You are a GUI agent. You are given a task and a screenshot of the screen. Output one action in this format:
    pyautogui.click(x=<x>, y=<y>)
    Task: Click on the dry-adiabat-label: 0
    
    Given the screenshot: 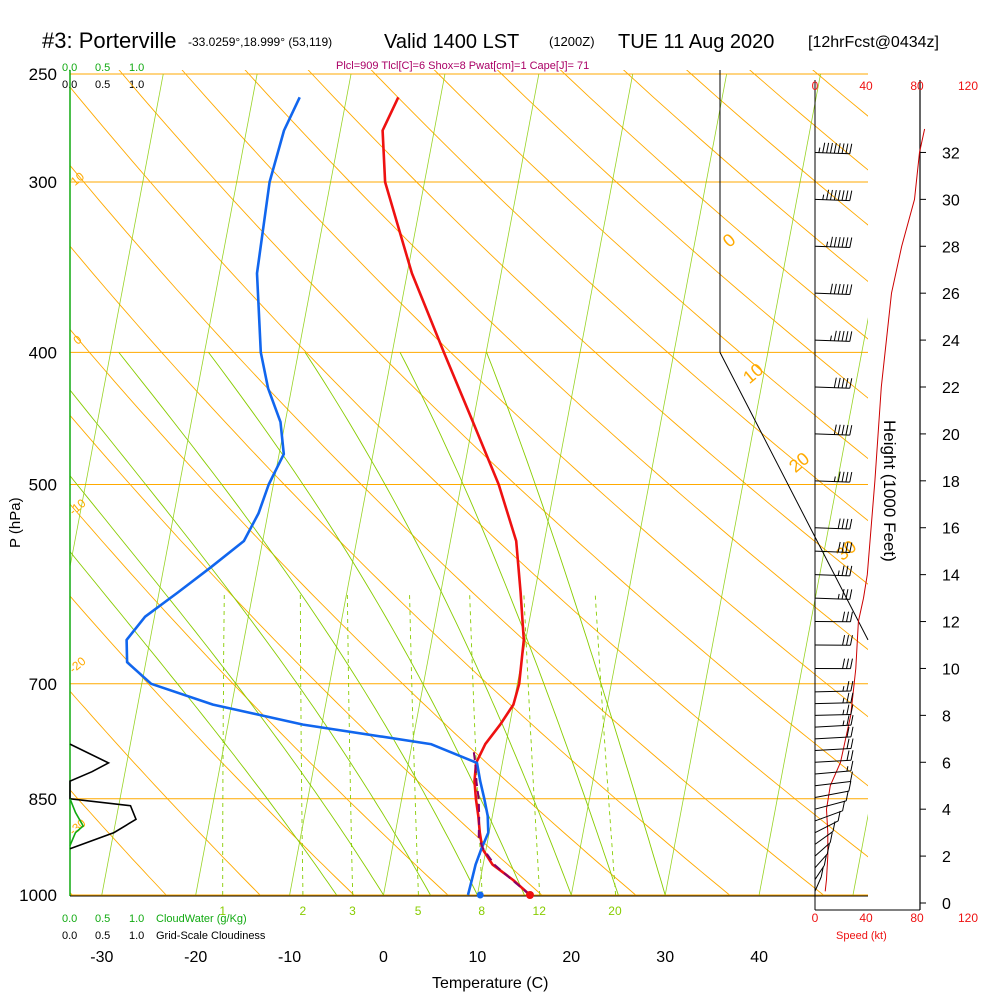 What is the action you would take?
    pyautogui.click(x=729, y=241)
    